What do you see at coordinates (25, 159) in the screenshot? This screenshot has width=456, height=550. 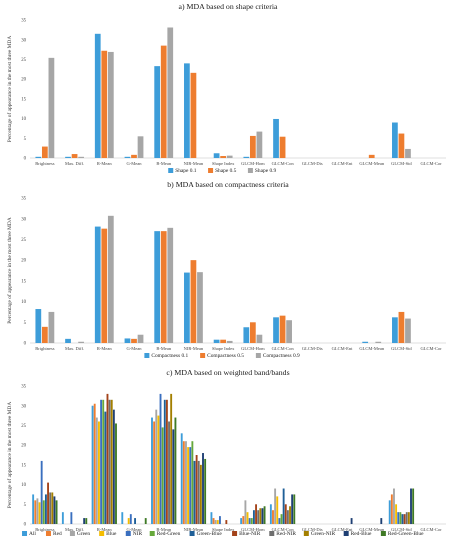 I see `y-tick-label: 0` at bounding box center [25, 159].